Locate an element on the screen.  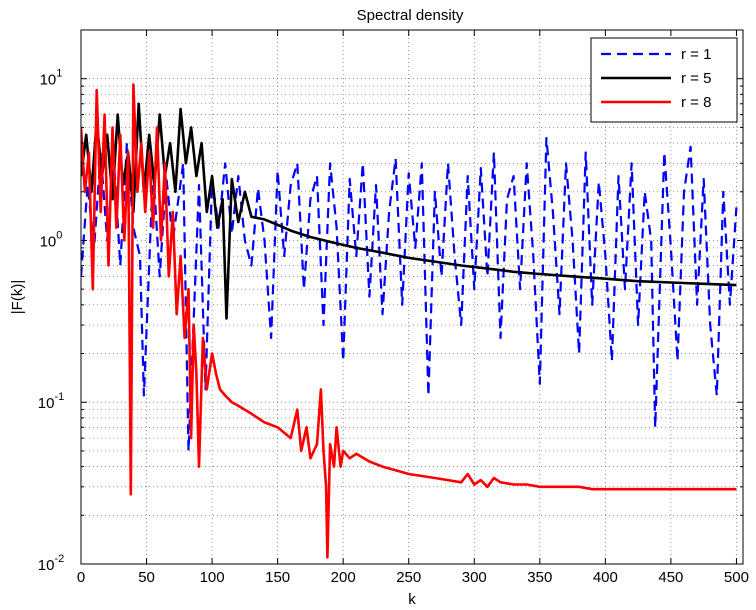
legend-label: r = 1 is located at coordinates (696, 54).